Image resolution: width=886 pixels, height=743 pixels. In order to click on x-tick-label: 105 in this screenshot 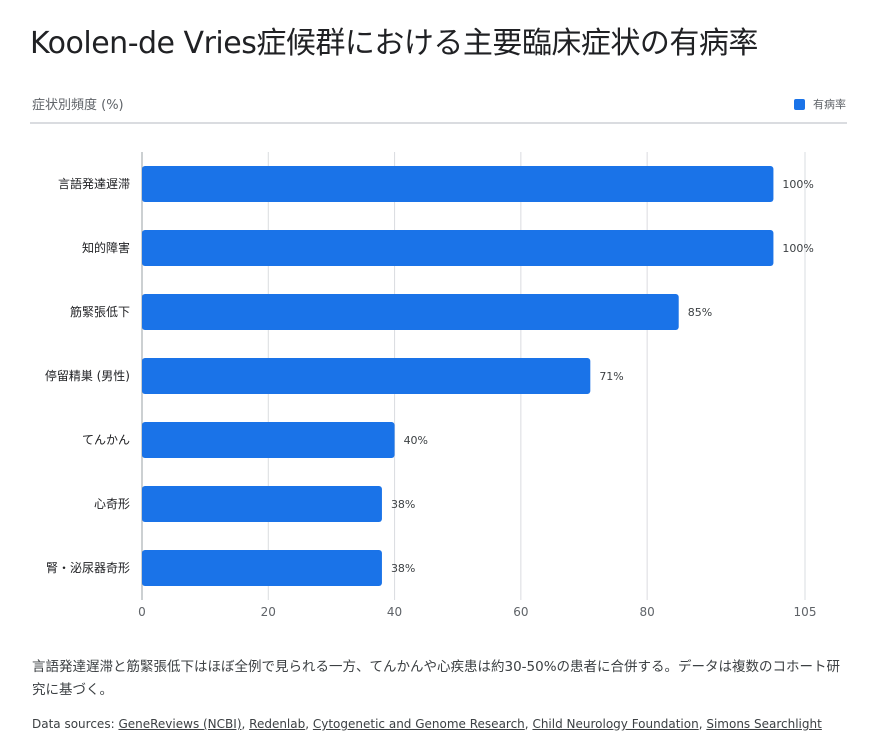, I will do `click(805, 612)`.